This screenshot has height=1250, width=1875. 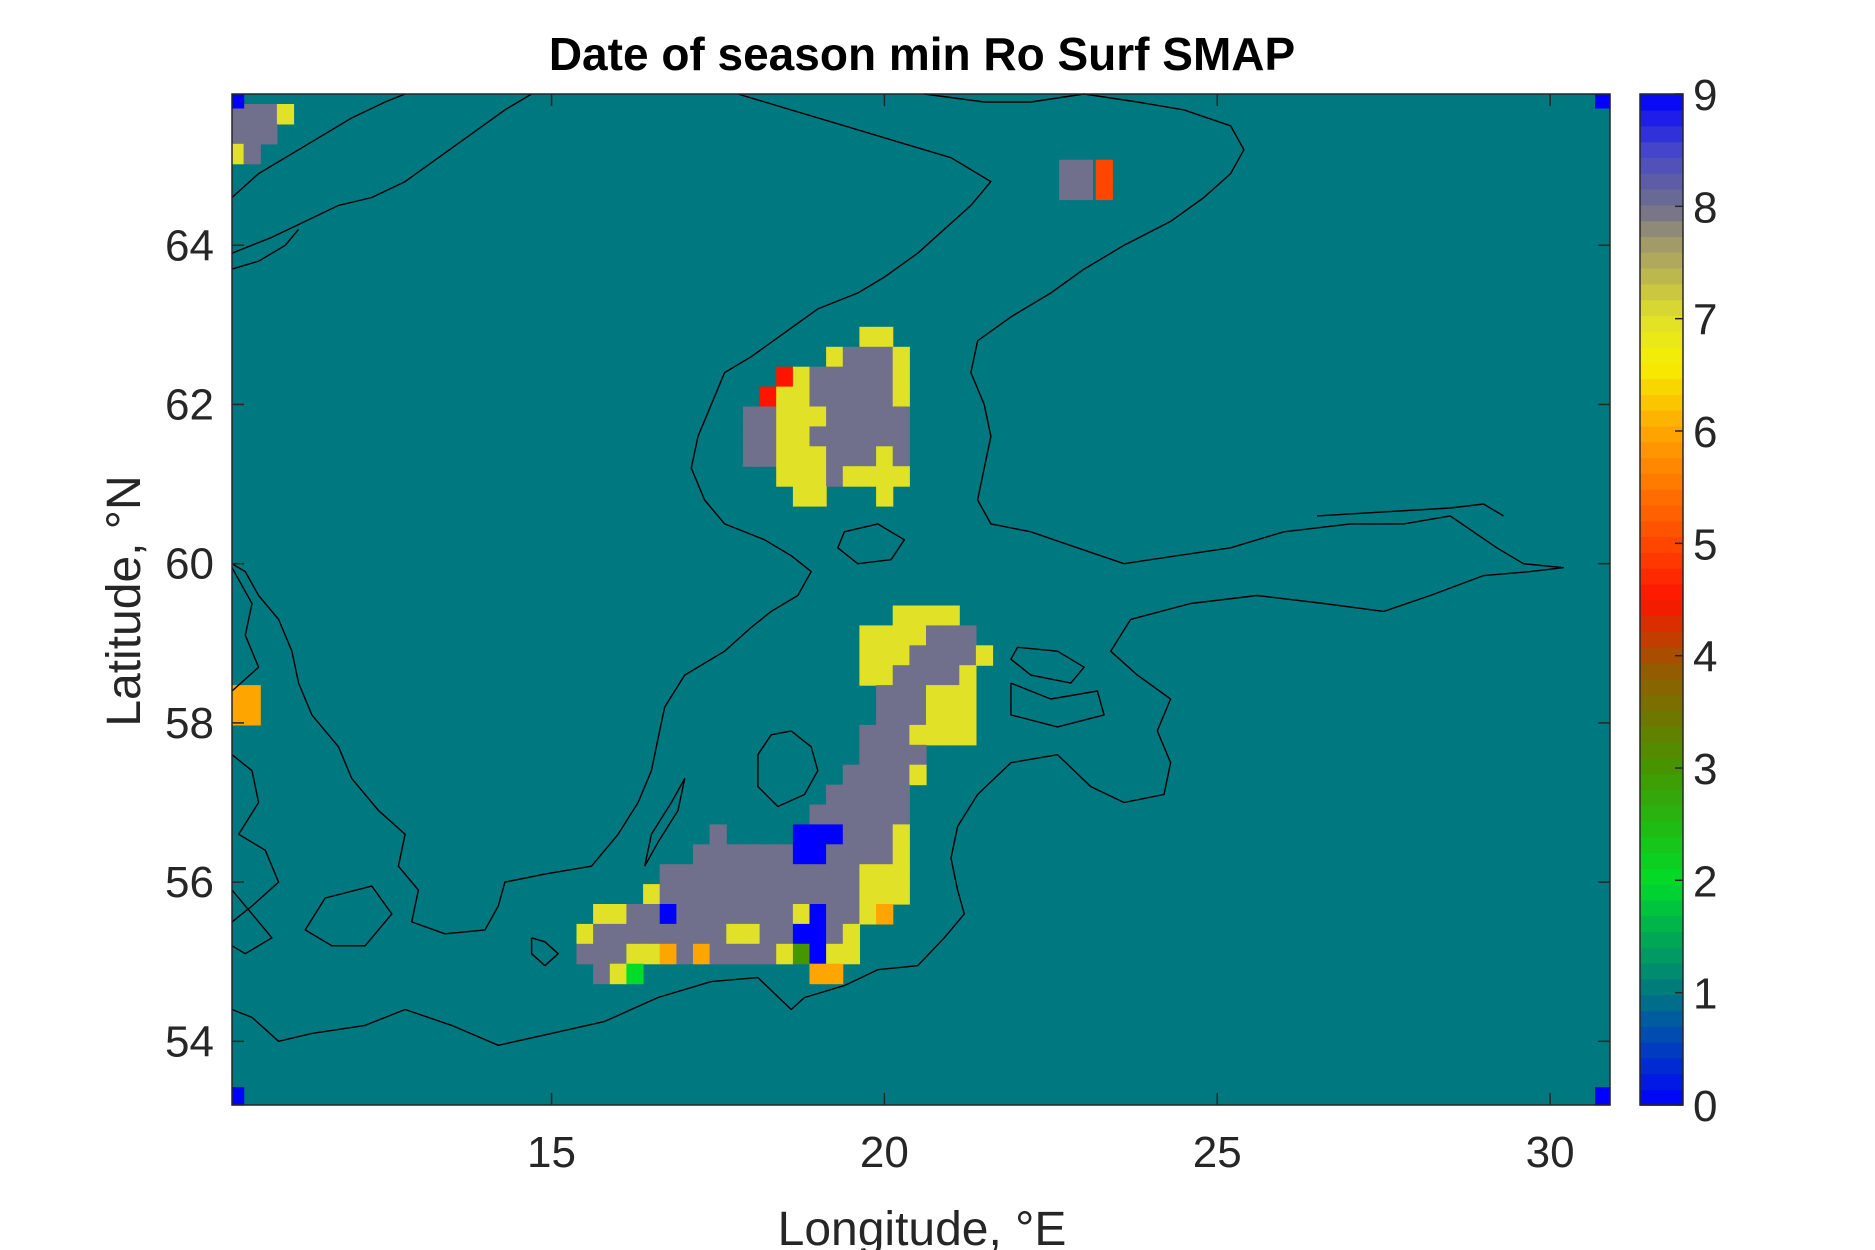 I want to click on x-tick-label: 20, so click(x=884, y=1152).